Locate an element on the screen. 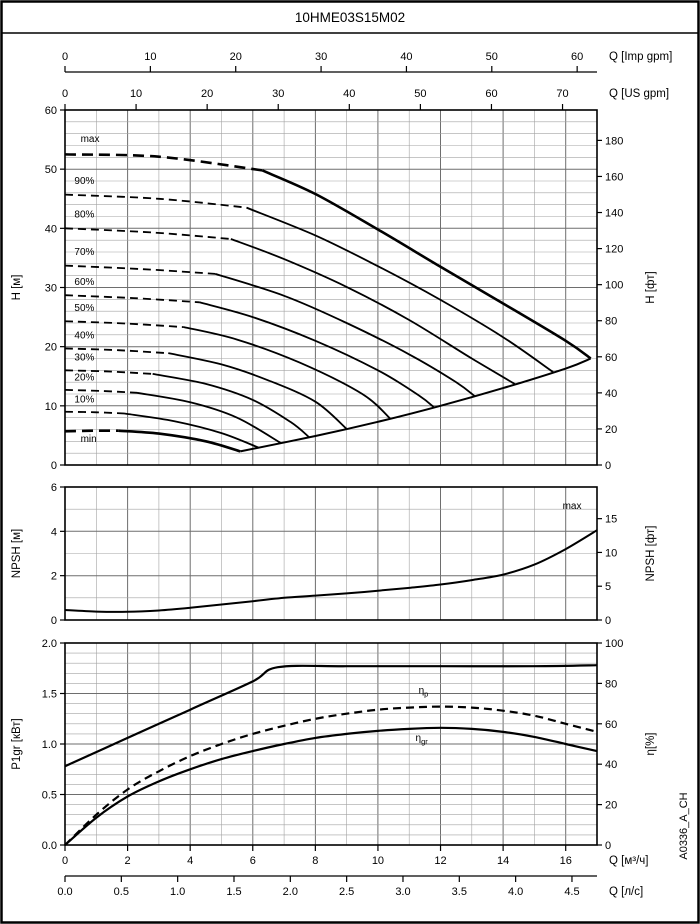  m3h-tick-label: 16 is located at coordinates (566, 861).